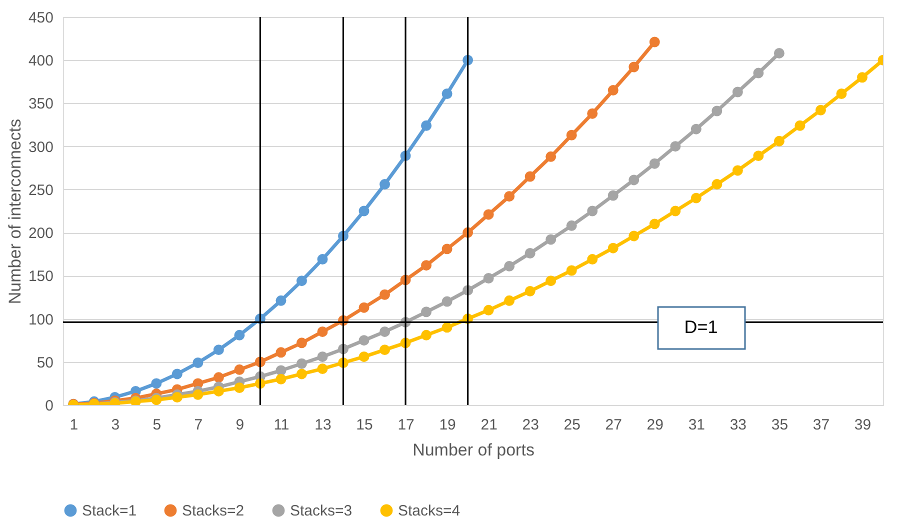  What do you see at coordinates (738, 425) in the screenshot?
I see `x-tick-label: 33` at bounding box center [738, 425].